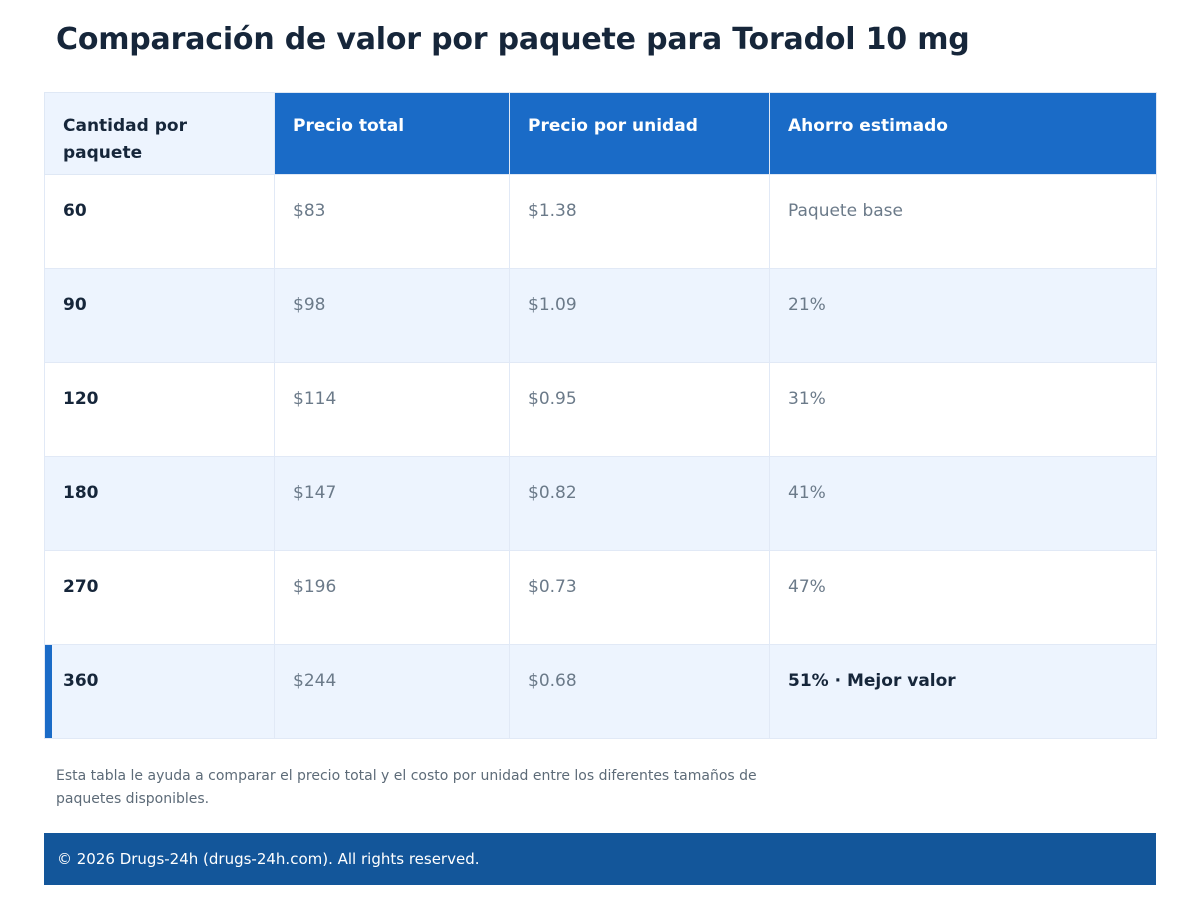 The width and height of the screenshot is (1200, 909). Describe the element at coordinates (639, 503) in the screenshot. I see `cell-unit-price: $0.82` at that location.